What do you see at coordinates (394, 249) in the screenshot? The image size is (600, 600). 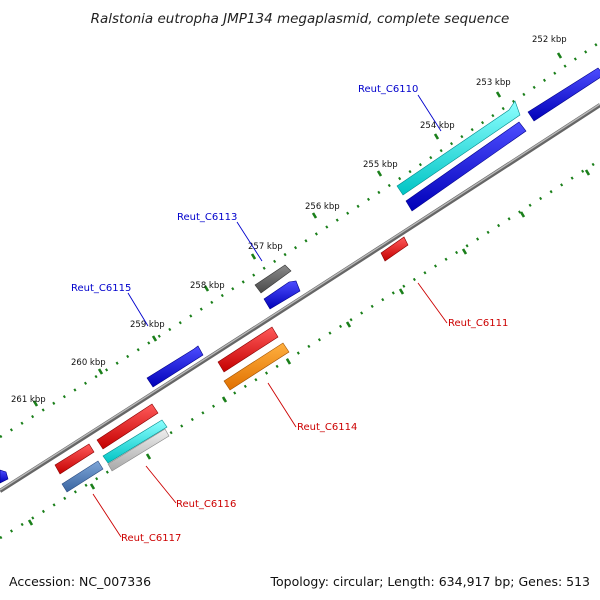 I see `gene-reut-c6111` at bounding box center [394, 249].